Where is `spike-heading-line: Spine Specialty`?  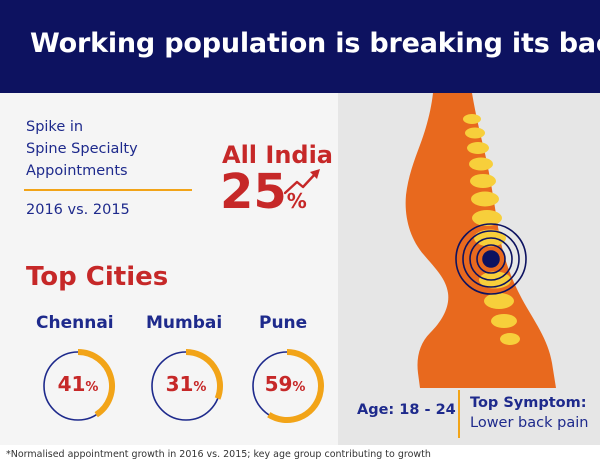 spike-heading-line: Spine Specialty is located at coordinates (82, 149).